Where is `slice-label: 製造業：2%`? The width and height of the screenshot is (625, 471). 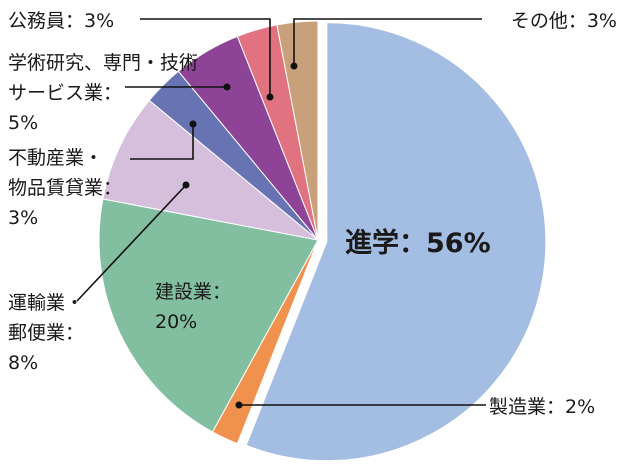 slice-label: 製造業：2% is located at coordinates (542, 407).